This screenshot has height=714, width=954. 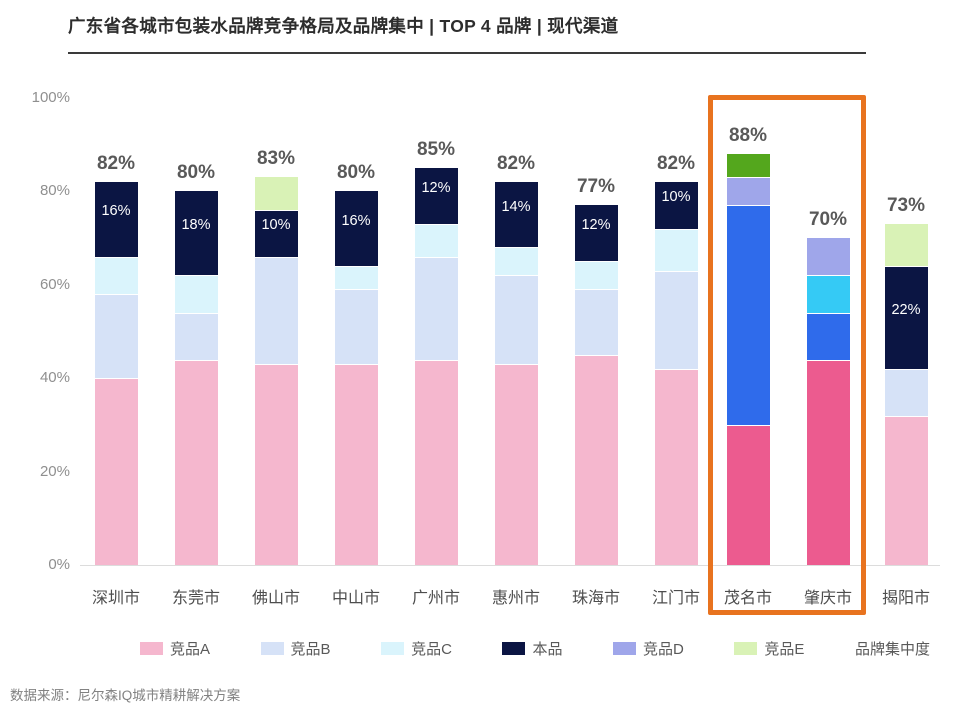 I want to click on legend-swatch-竞品E, so click(x=746, y=648).